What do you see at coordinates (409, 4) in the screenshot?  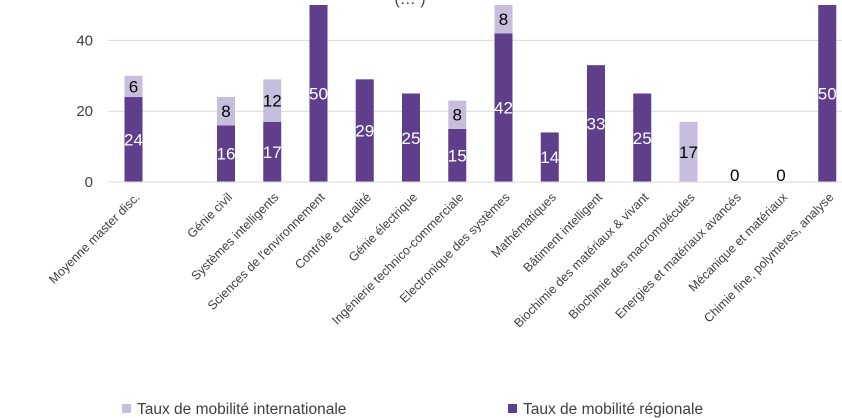 I see `chart-title: (… )` at bounding box center [409, 4].